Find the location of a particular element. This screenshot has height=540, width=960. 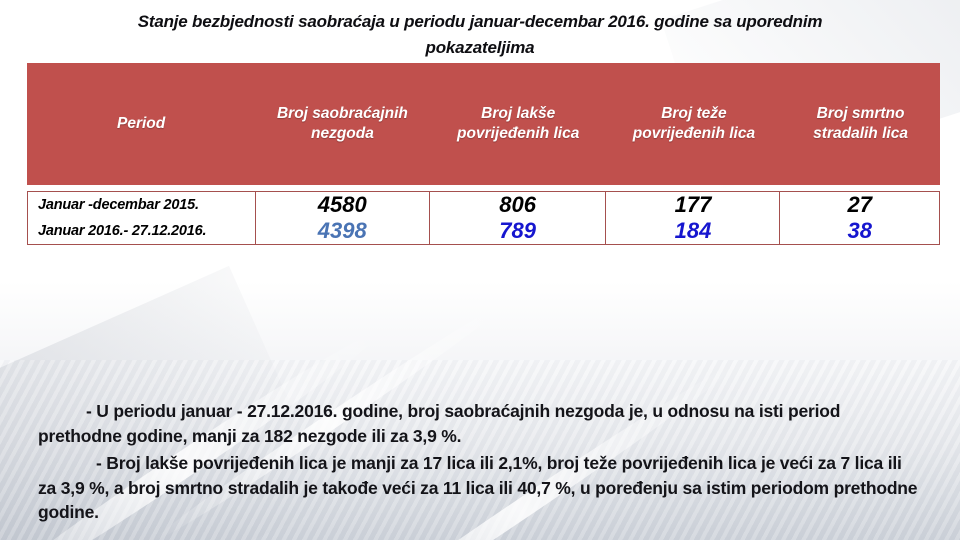

header-cell-period: Period is located at coordinates (141, 123).